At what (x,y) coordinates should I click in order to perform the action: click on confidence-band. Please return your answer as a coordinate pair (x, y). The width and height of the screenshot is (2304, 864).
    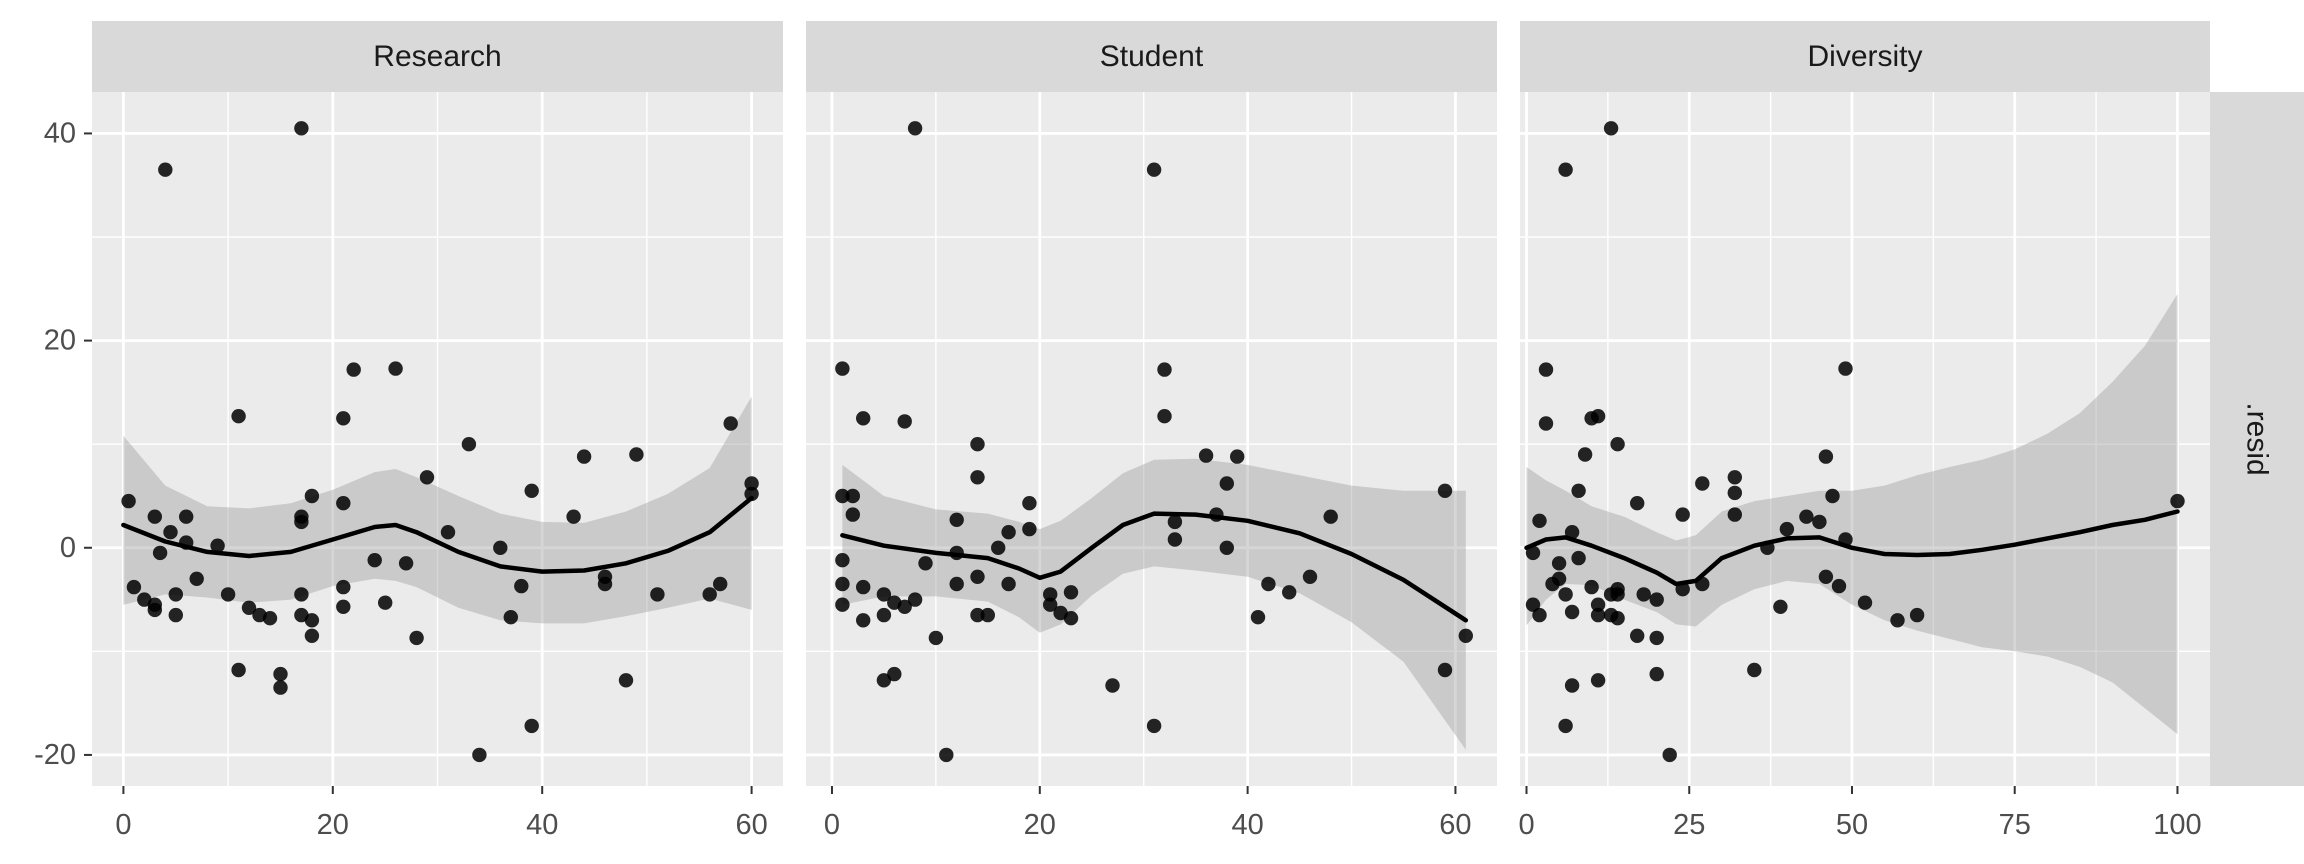
    Looking at the image, I should click on (1852, 514).